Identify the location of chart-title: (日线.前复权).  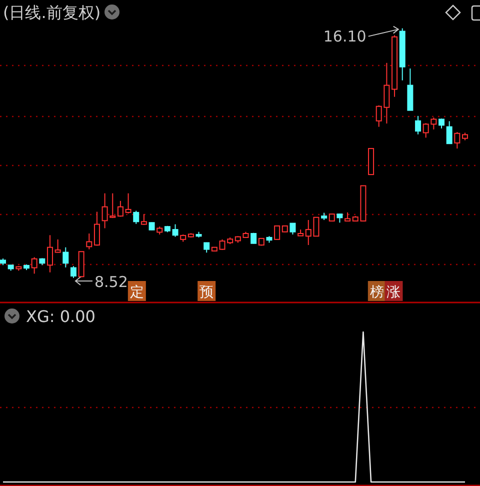
(52, 12).